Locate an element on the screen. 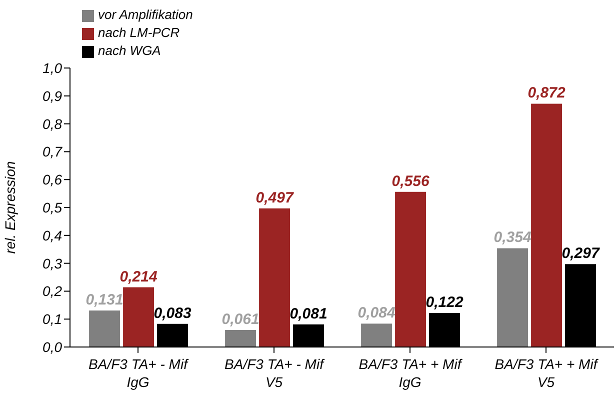 This screenshot has height=405, width=616. data-label: 0,214 is located at coordinates (139, 277).